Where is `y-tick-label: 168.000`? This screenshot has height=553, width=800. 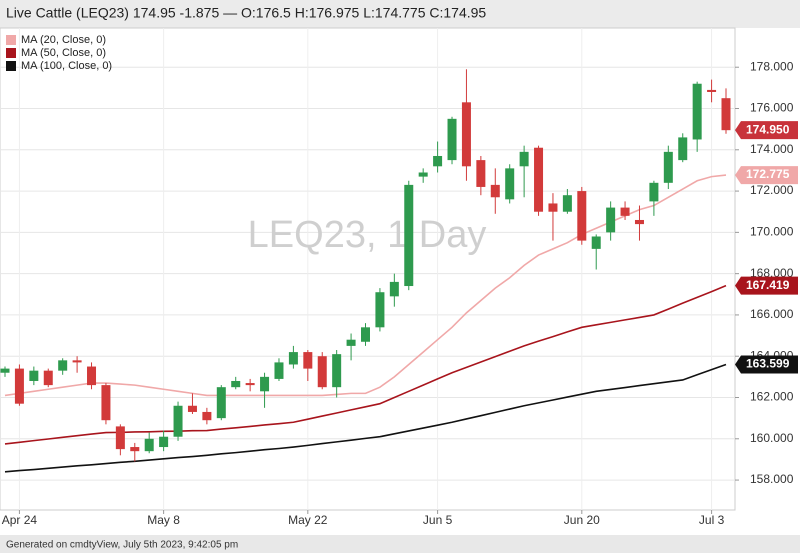 y-tick-label: 168.000 is located at coordinates (772, 273).